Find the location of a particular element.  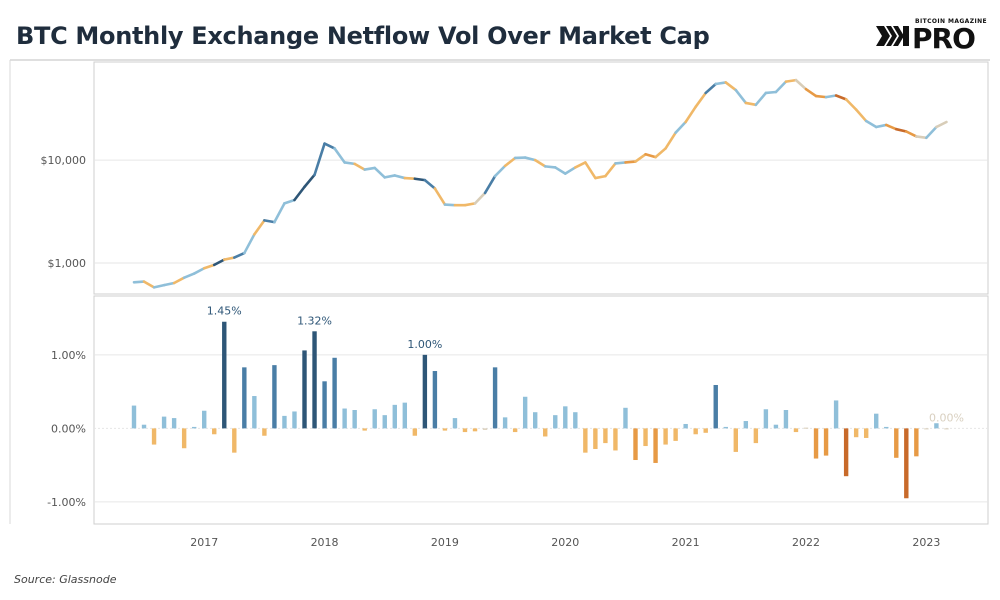

bitcoin-magazine-pro-logo is located at coordinates (932, 37).